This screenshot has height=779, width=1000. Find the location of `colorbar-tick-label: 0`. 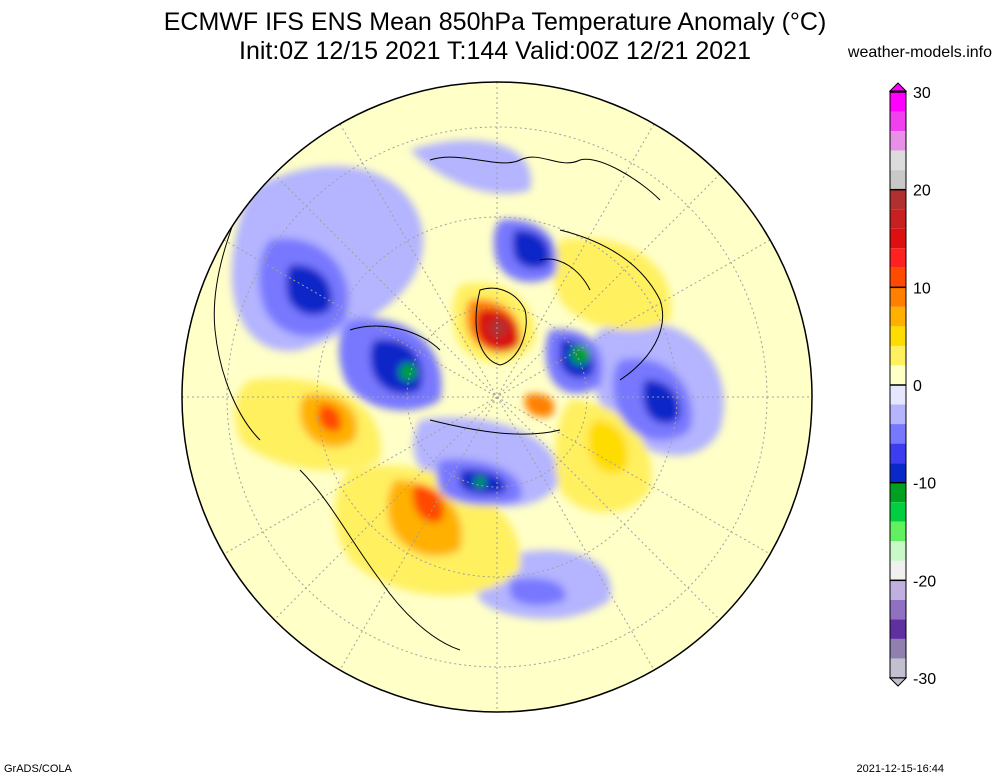

colorbar-tick-label: 0 is located at coordinates (917, 386).